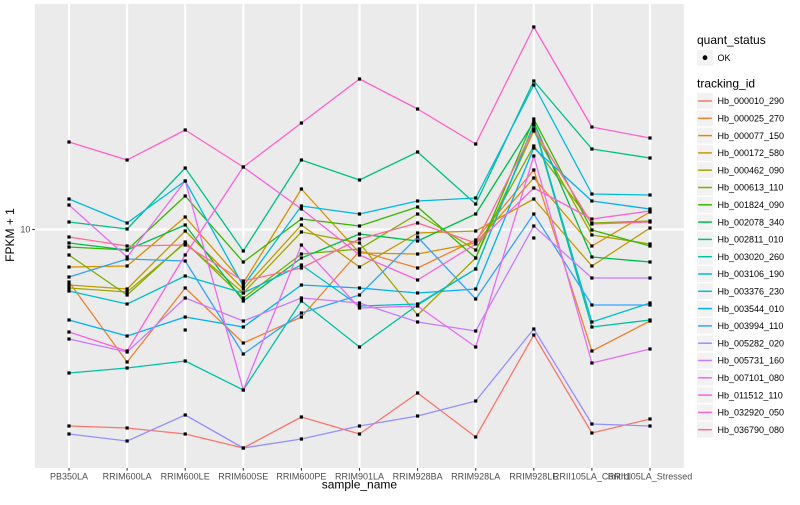  What do you see at coordinates (750, 395) in the screenshot?
I see `svg-text: Hb_011512_110` at bounding box center [750, 395].